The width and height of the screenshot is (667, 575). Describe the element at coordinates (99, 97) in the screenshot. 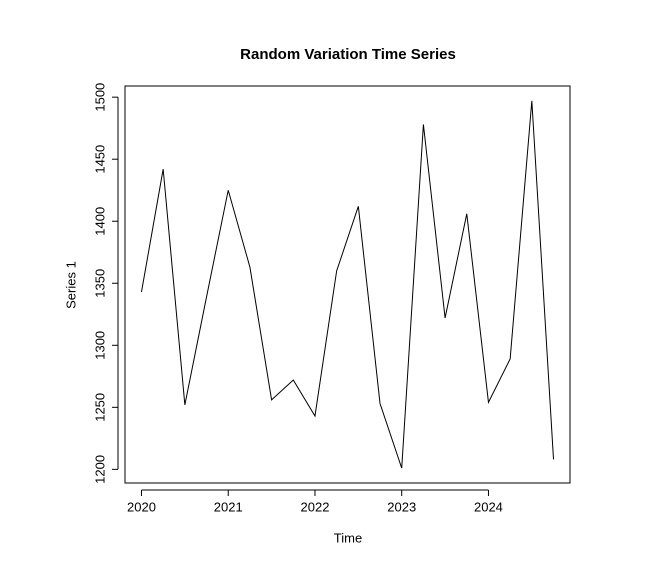

I see `y-tick-label: 1500` at that location.